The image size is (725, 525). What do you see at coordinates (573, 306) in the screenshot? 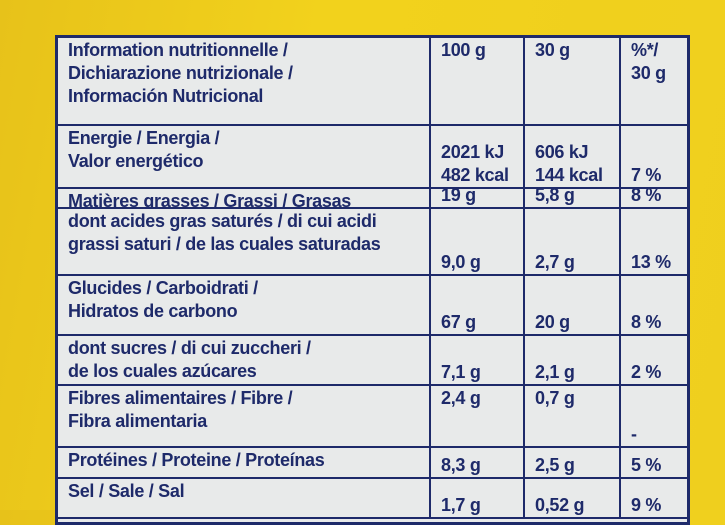
I see `nutrient-value: 20 g` at bounding box center [573, 306].